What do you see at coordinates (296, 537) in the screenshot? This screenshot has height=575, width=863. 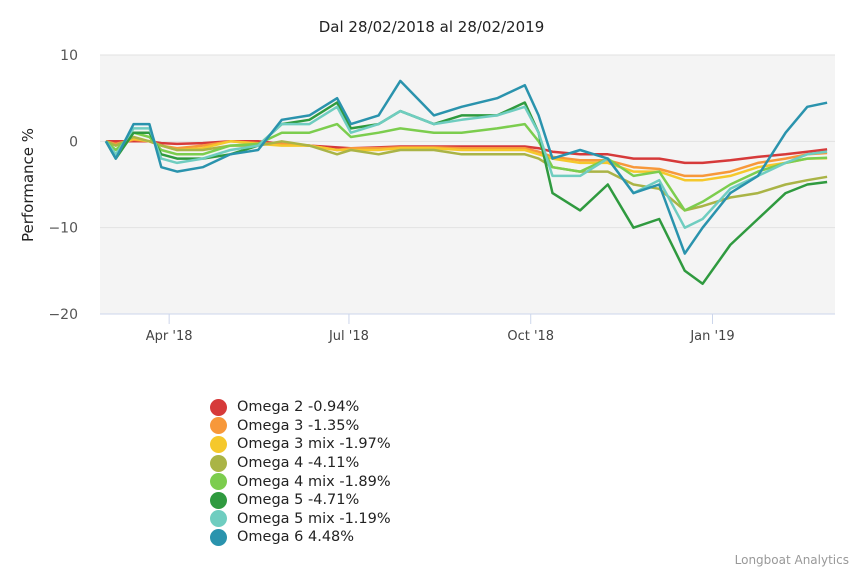 I see `legend-label: Omega 6 4.48%` at bounding box center [296, 537].